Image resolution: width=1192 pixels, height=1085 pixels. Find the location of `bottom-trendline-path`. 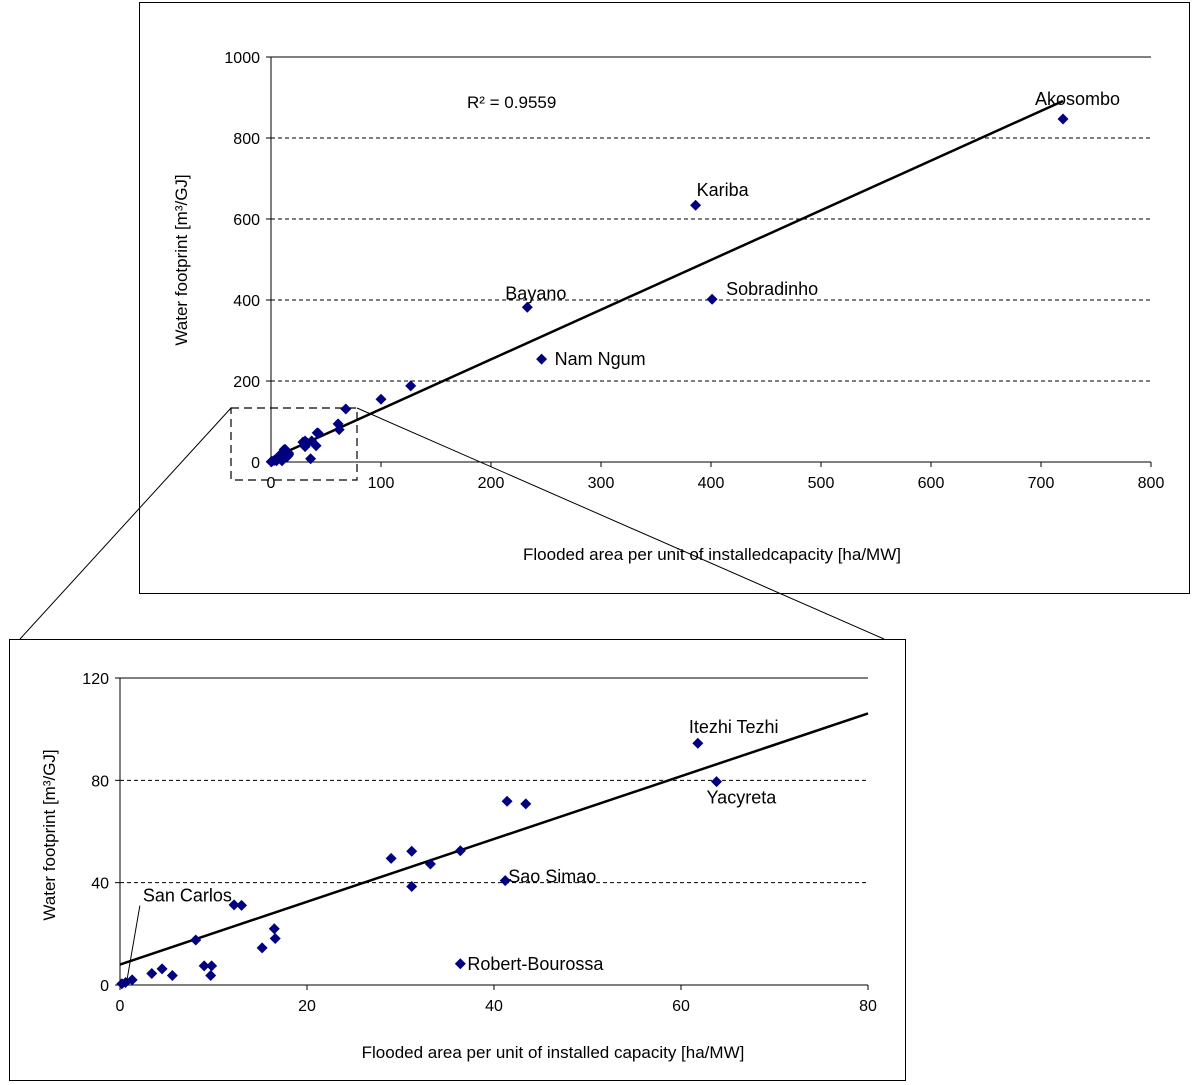

bottom-trendline-path is located at coordinates (494, 839).